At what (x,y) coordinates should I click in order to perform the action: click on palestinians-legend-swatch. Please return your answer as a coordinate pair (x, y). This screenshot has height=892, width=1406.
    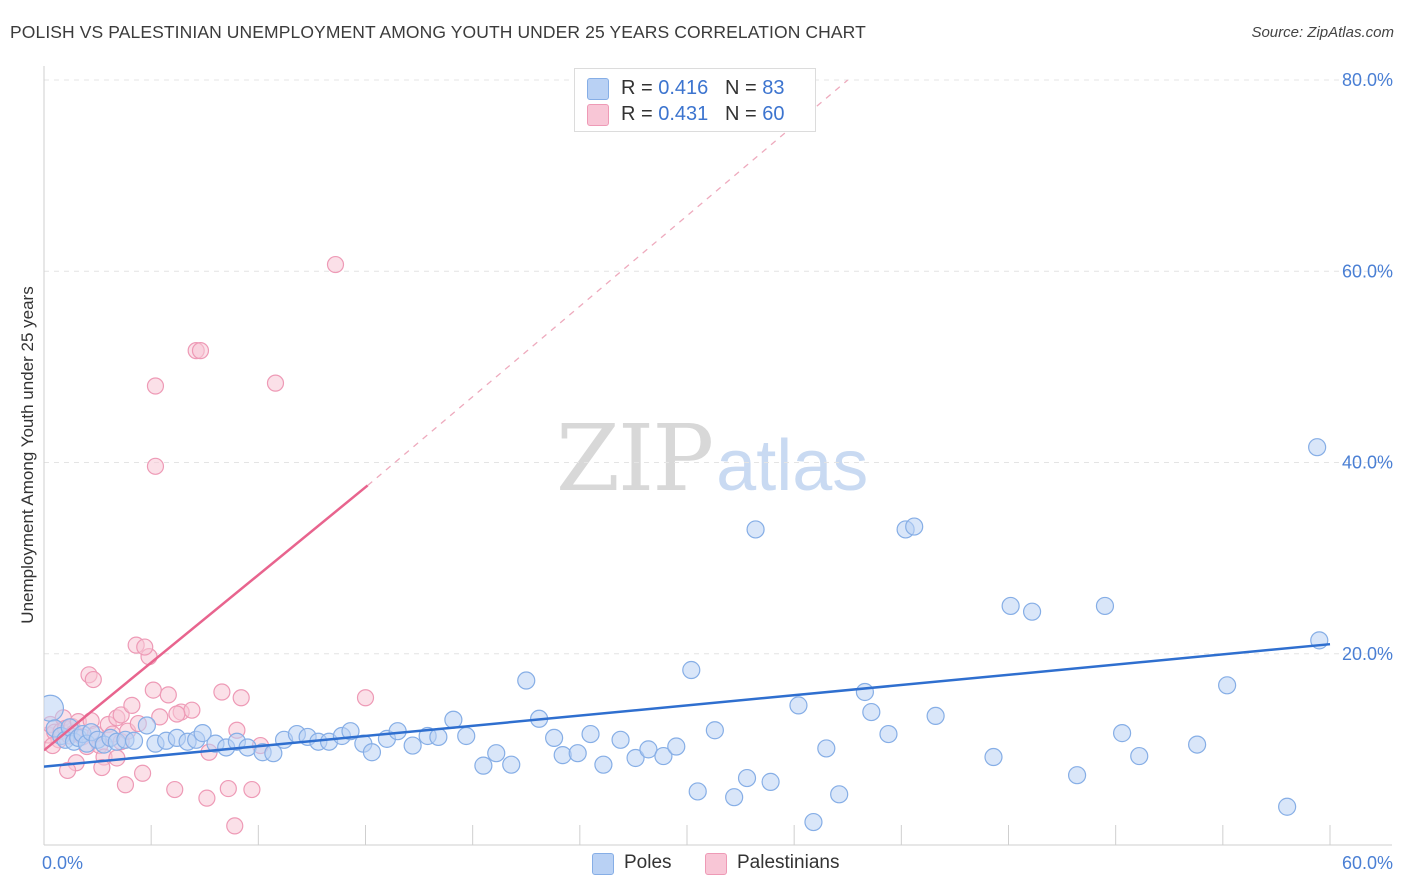
    Looking at the image, I should click on (716, 864).